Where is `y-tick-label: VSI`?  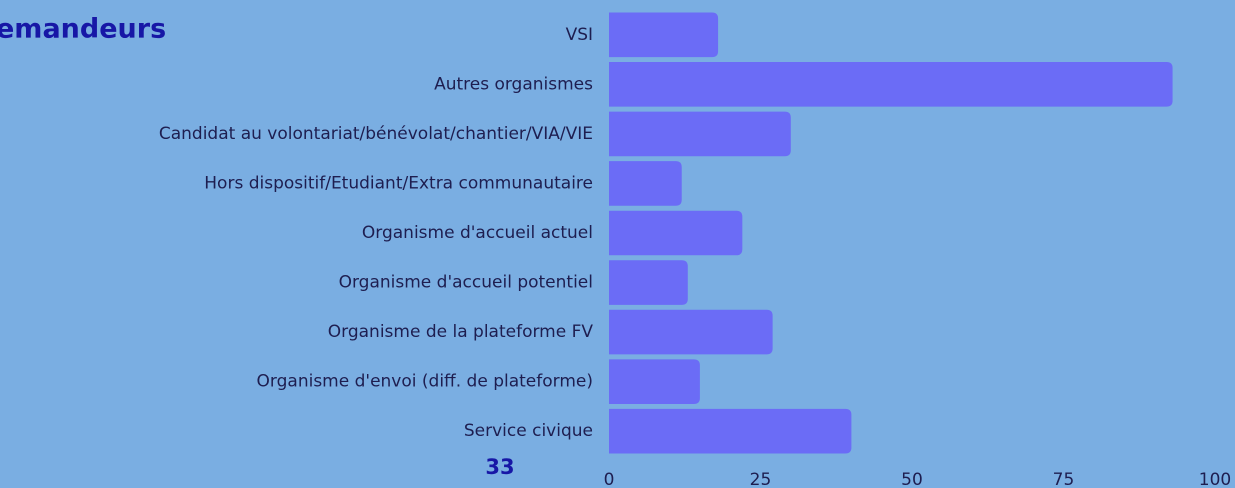 y-tick-label: VSI is located at coordinates (579, 35).